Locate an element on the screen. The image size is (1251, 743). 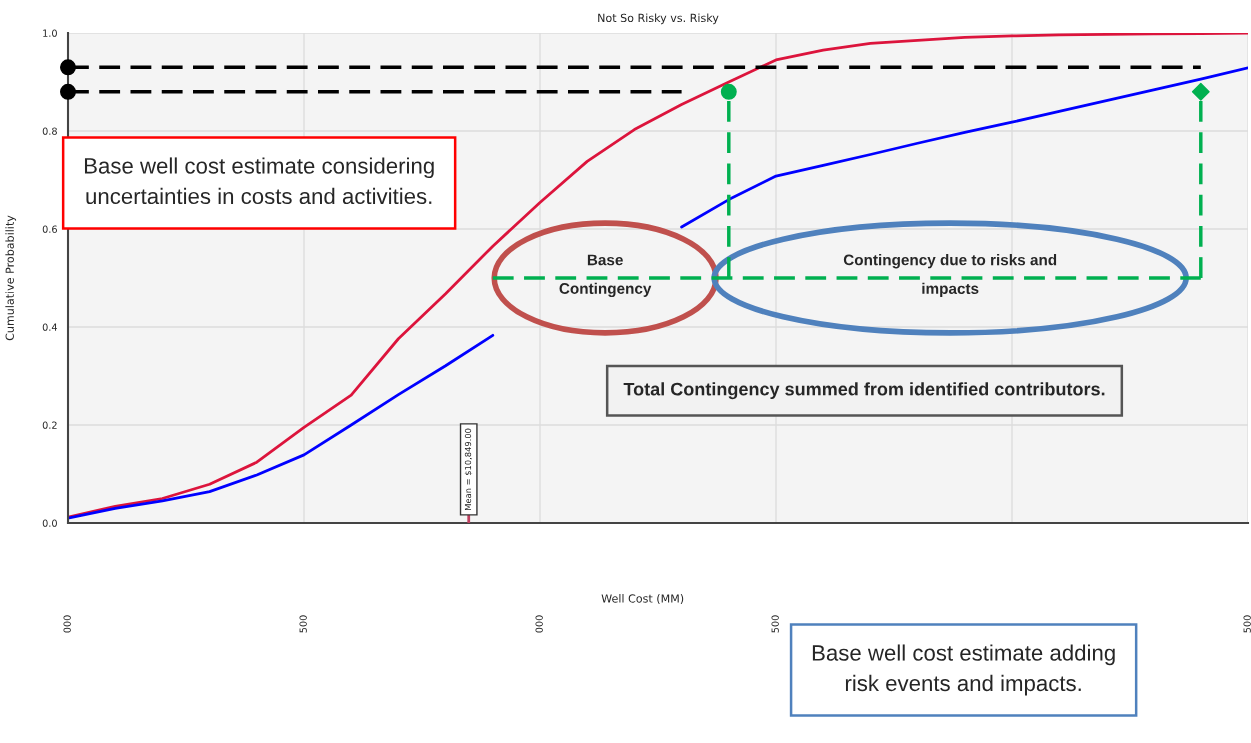
y-tick-label: 0.6 is located at coordinates (49, 229).